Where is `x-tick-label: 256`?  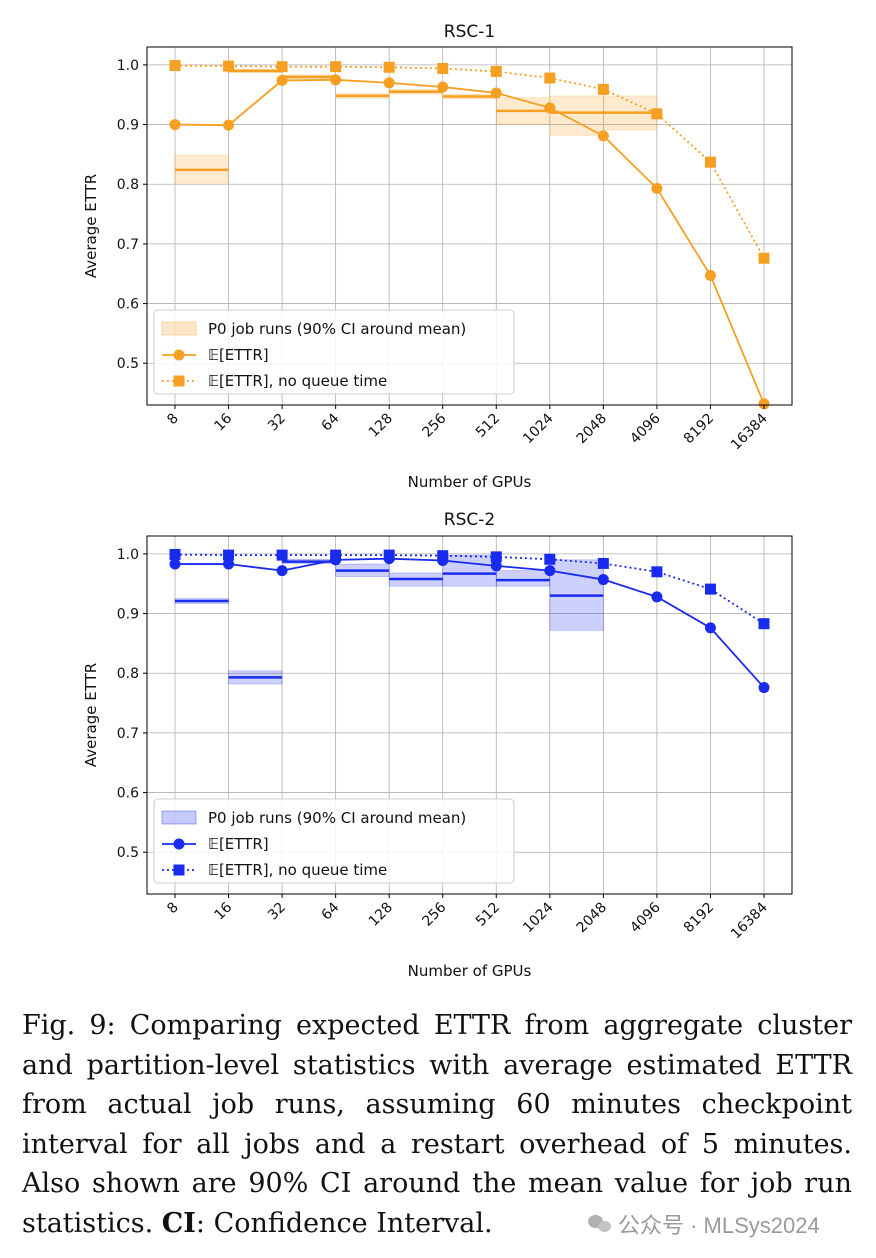
x-tick-label: 256 is located at coordinates (434, 914).